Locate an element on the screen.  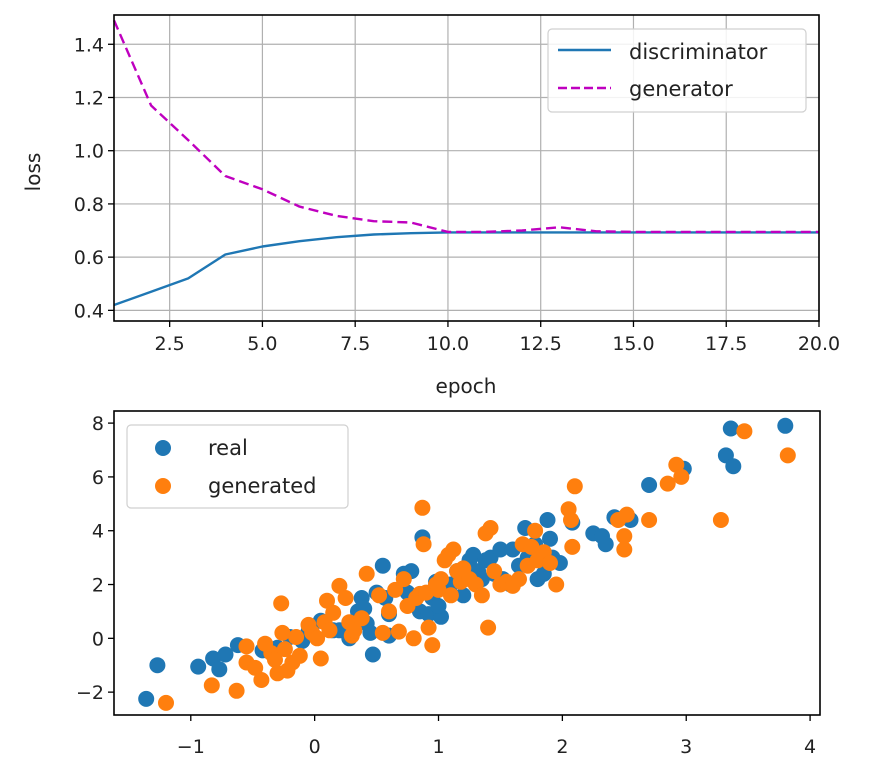
legend-generator-label: generator is located at coordinates (681, 89).